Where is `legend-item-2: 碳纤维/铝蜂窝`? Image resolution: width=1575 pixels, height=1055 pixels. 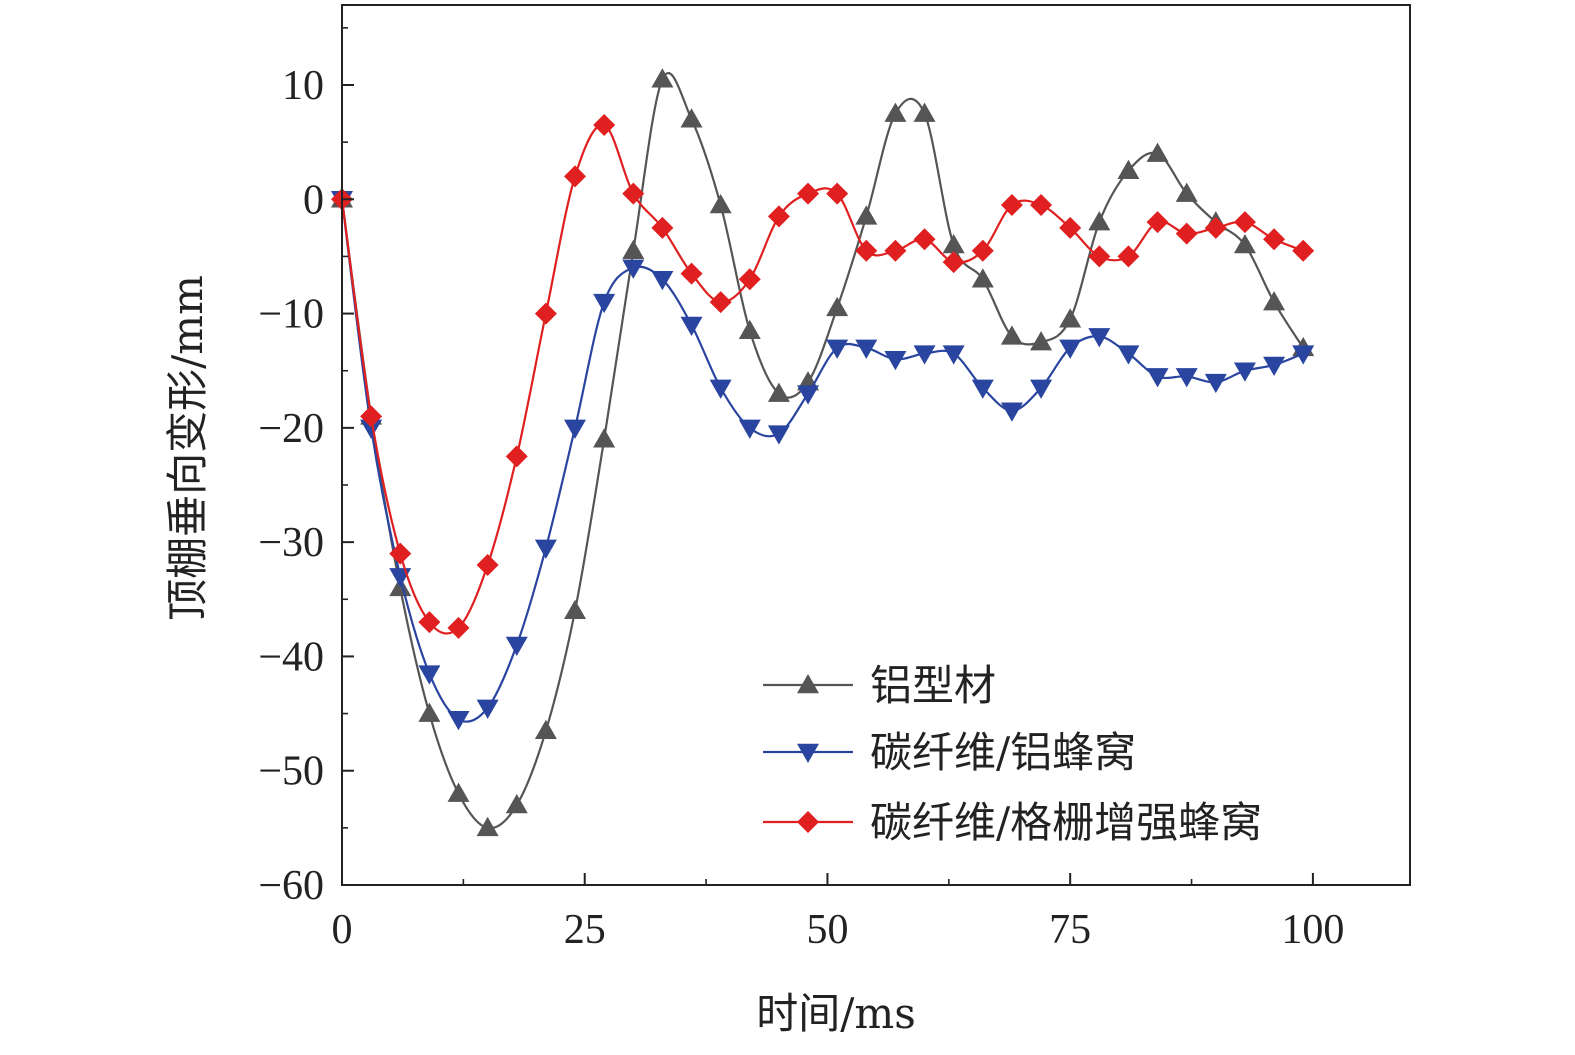 legend-item-2: 碳纤维/铝蜂窝 is located at coordinates (949, 752).